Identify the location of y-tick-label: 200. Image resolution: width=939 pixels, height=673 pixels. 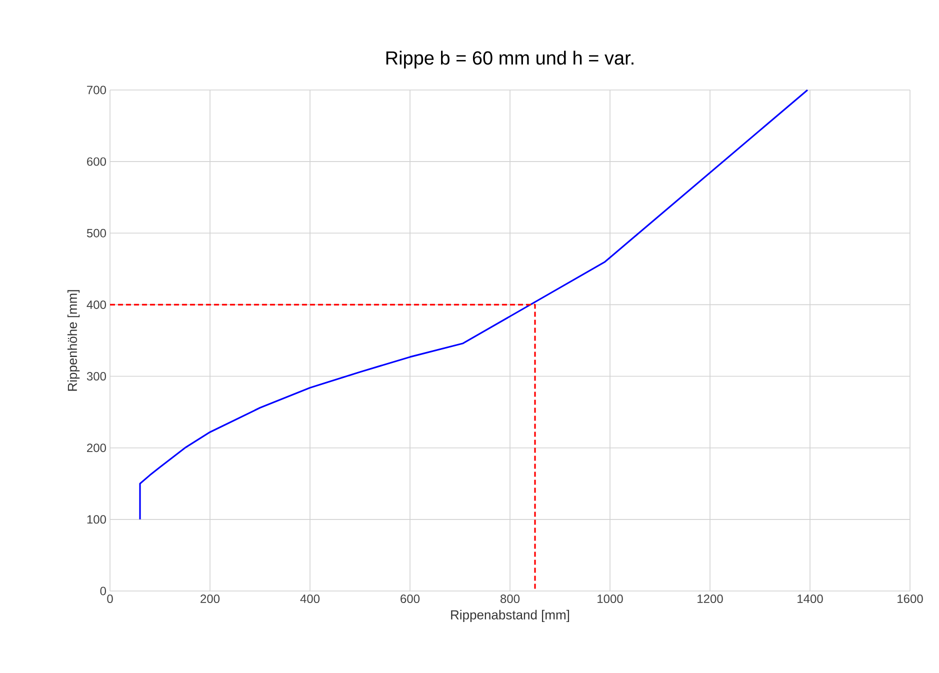
(96, 448).